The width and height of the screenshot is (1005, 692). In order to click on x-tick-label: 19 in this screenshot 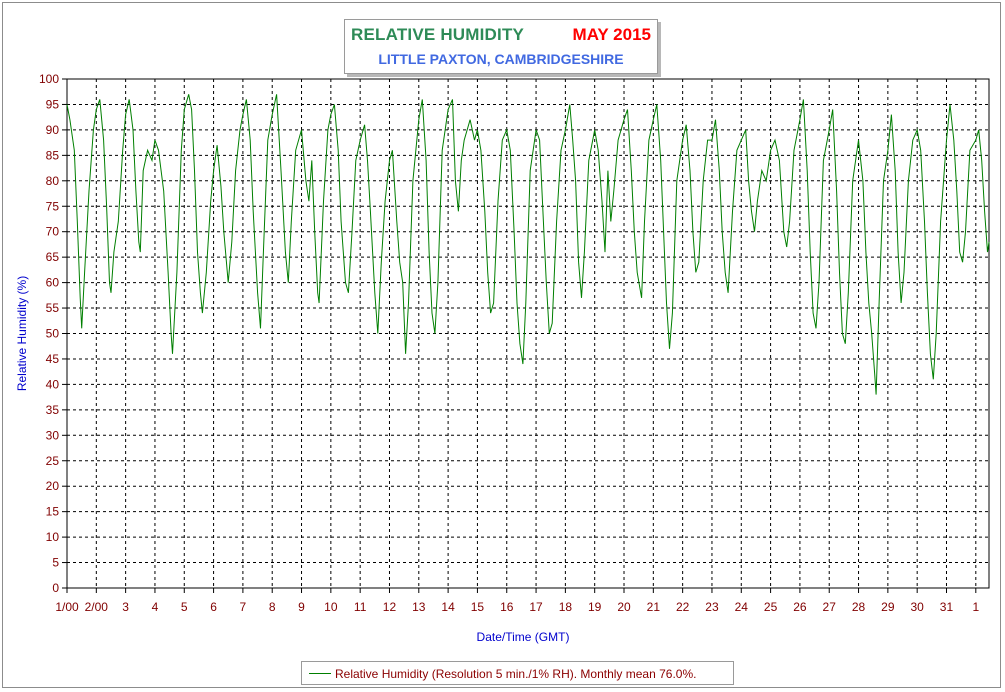, I will do `click(595, 607)`.